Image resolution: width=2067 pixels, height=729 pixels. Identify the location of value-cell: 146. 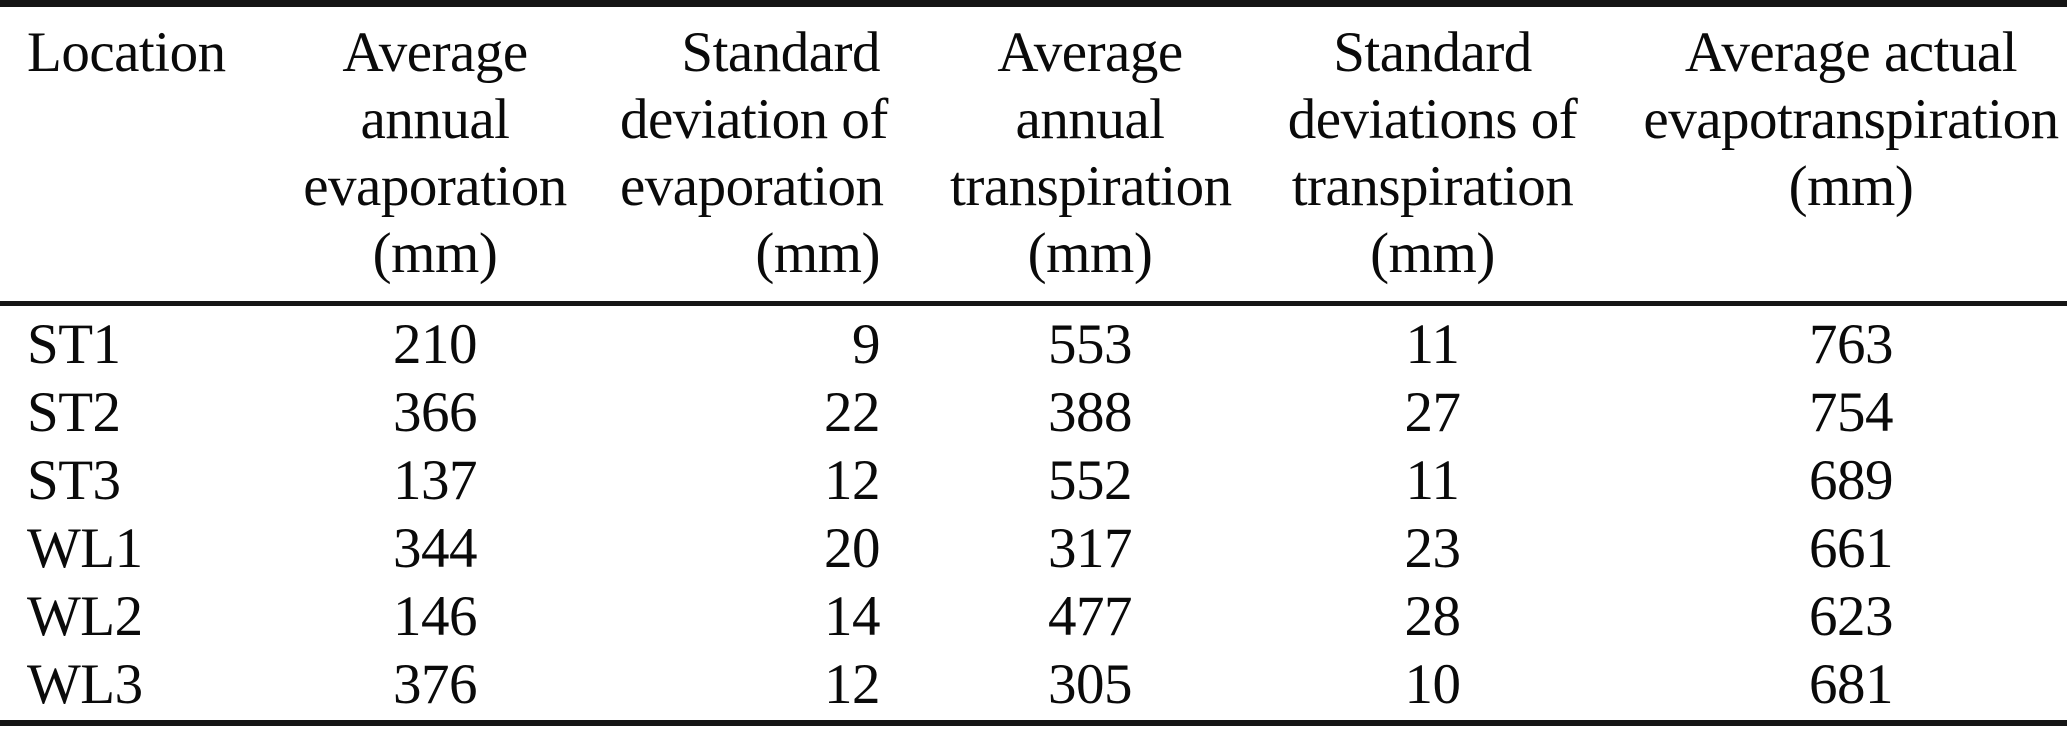
(435, 616).